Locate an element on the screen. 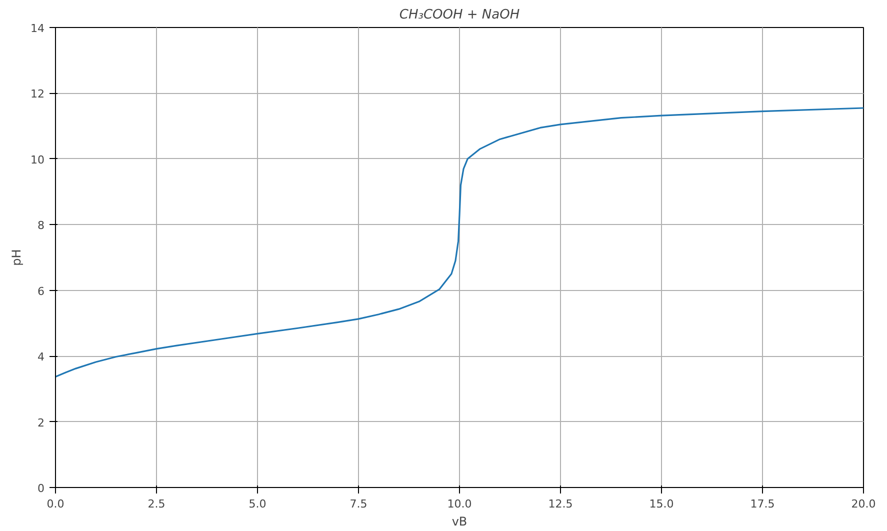 The height and width of the screenshot is (531, 887). y-tick-label: 14 is located at coordinates (37, 28).